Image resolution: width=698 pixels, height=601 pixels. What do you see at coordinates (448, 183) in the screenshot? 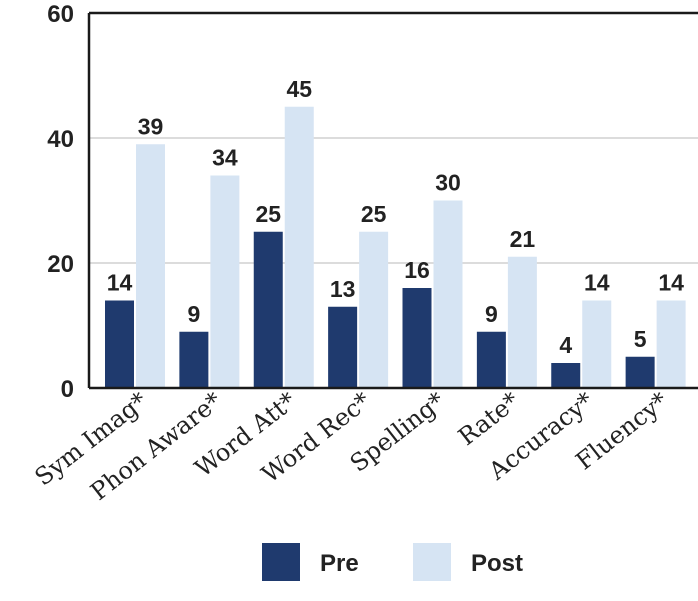
I see `data-label-post: 30` at bounding box center [448, 183].